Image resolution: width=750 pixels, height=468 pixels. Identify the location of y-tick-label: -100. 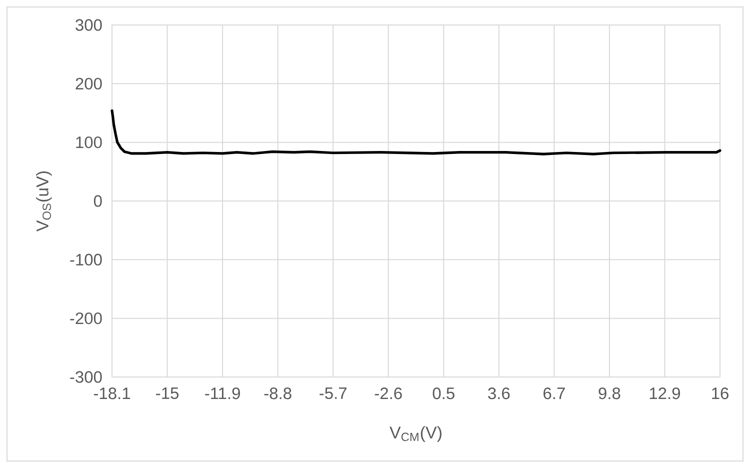
(86, 260).